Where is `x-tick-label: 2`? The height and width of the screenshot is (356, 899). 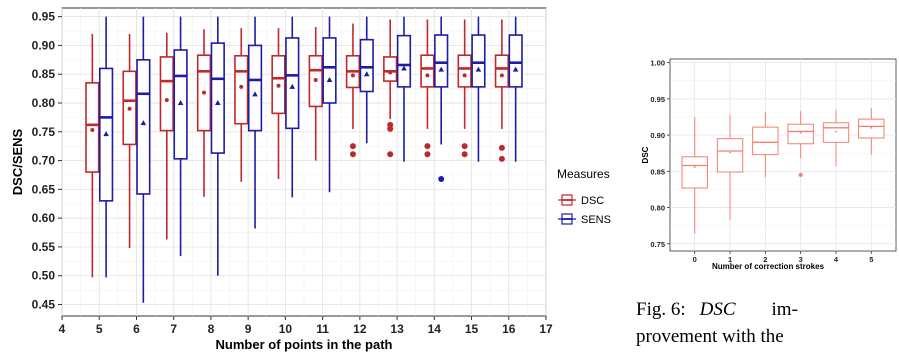 x-tick-label: 2 is located at coordinates (765, 259).